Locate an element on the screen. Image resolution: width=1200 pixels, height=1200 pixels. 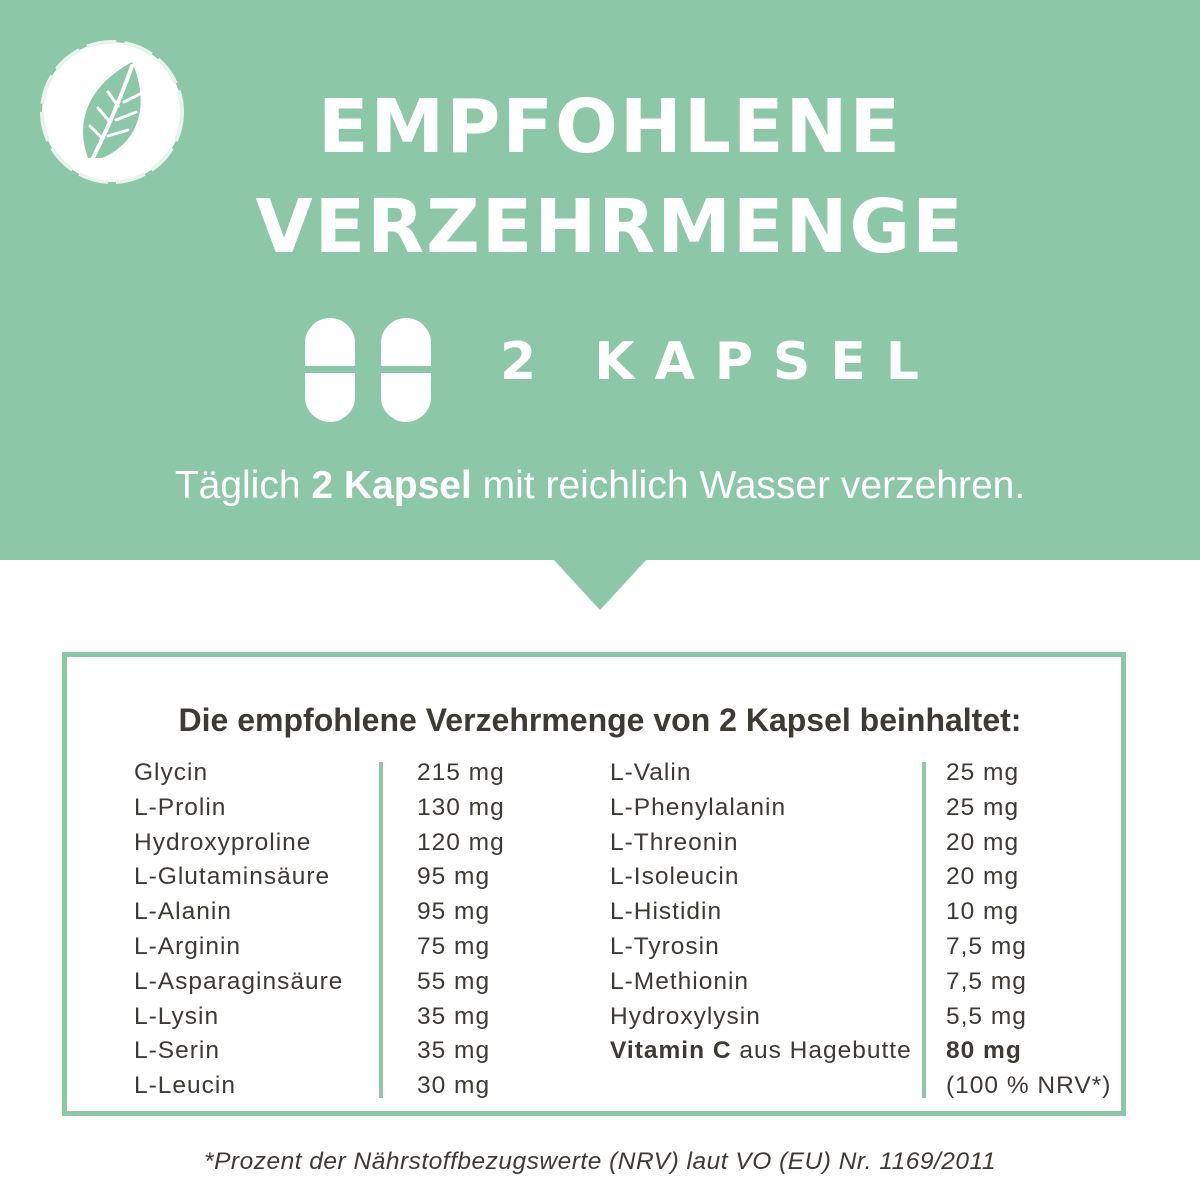
vitamin-c-amount: 80 mg is located at coordinates (984, 1051).